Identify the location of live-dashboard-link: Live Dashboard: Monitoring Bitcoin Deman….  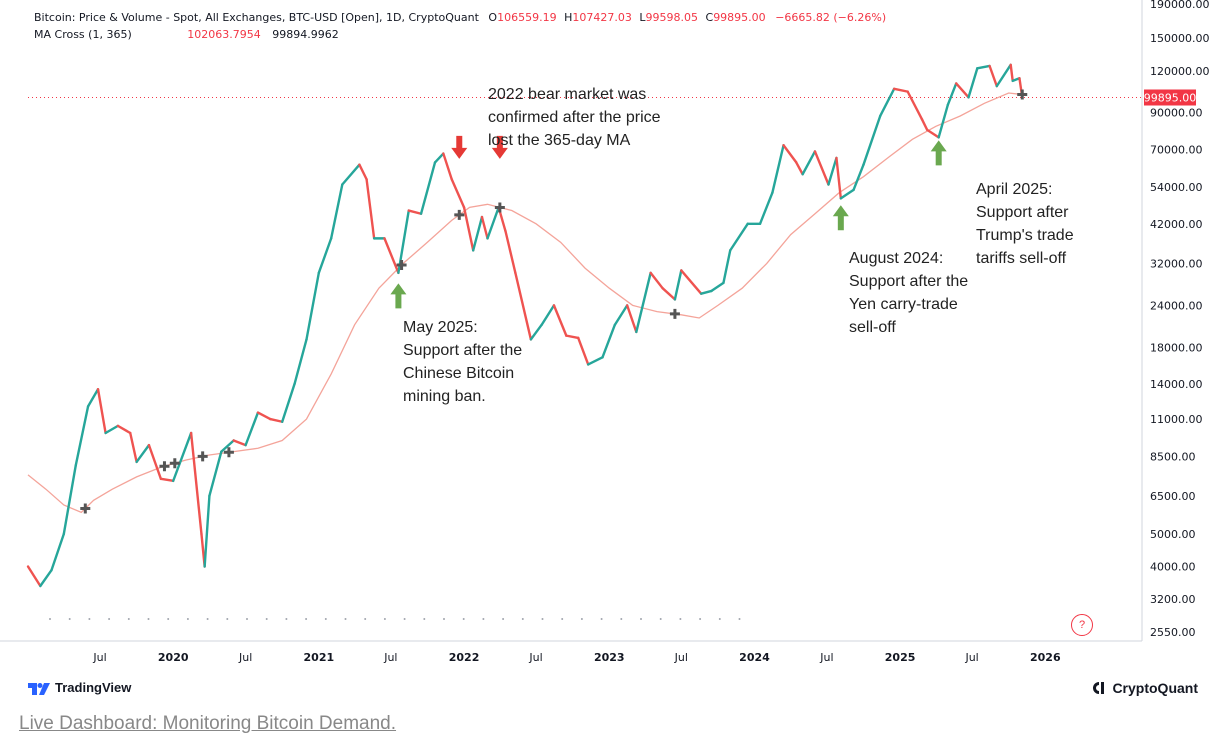
(208, 723).